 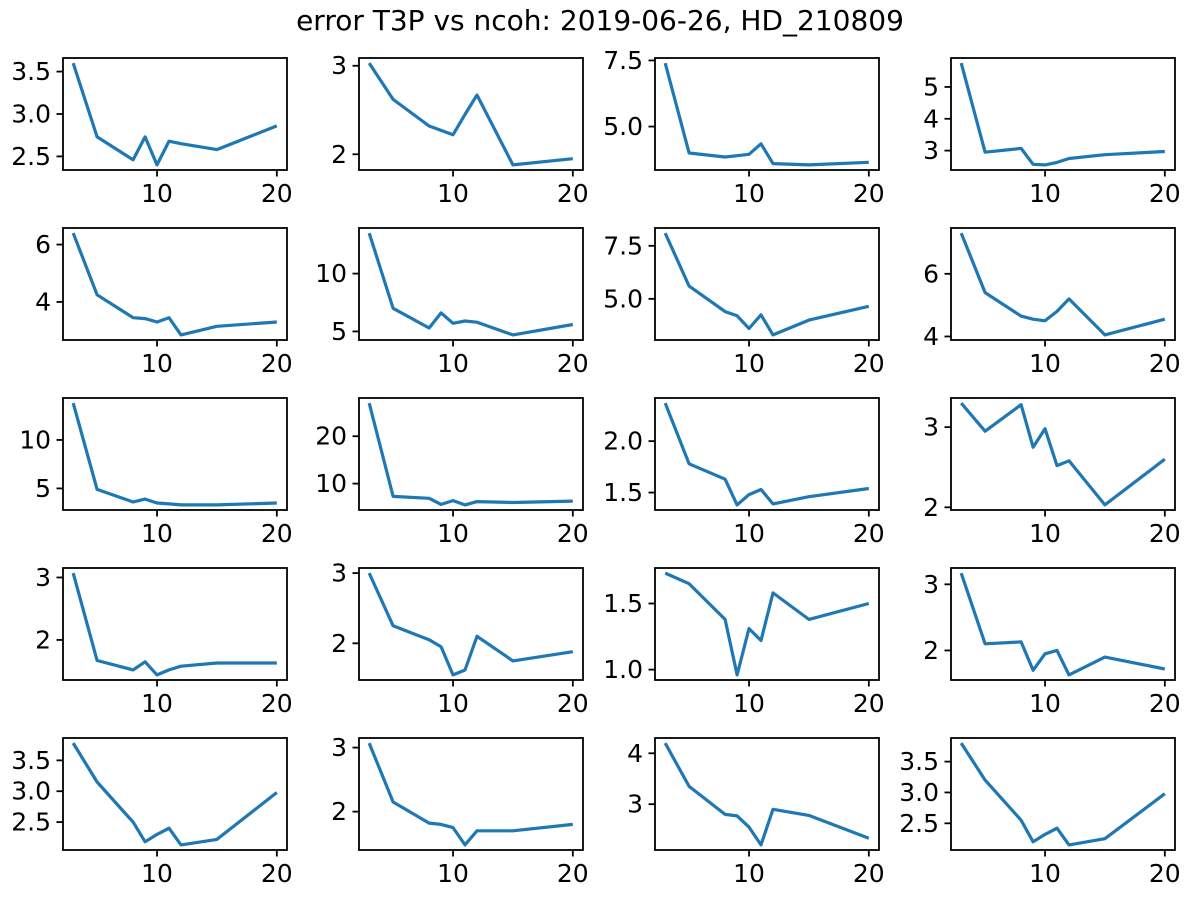 I want to click on subplot-r4c3: 1.0 1.5 10 20, so click(x=744, y=642).